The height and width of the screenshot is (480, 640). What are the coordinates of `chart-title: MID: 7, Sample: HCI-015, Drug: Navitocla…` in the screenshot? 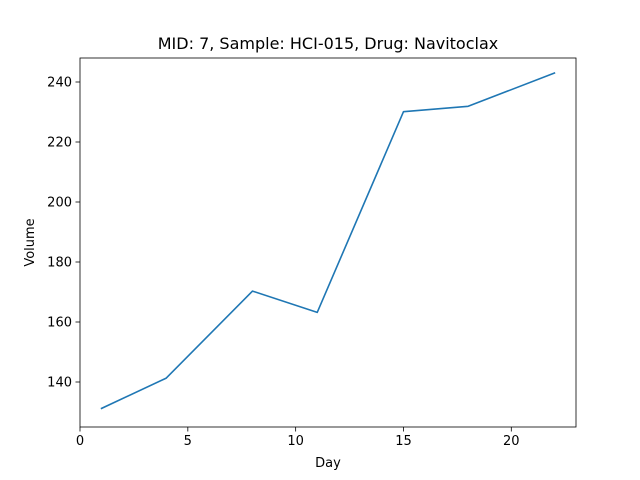 It's located at (328, 43).